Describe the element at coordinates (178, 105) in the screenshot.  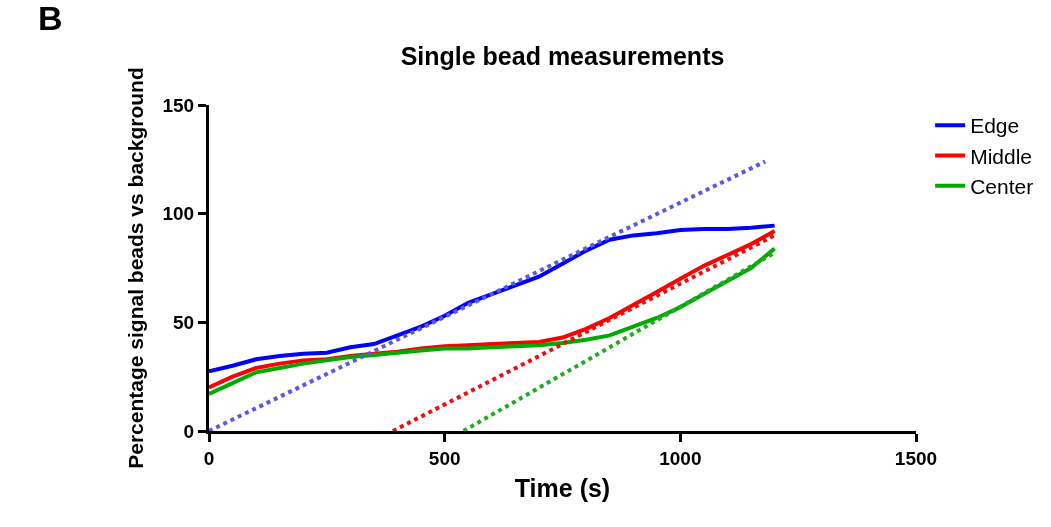
I see `y-tick-label: 150` at that location.